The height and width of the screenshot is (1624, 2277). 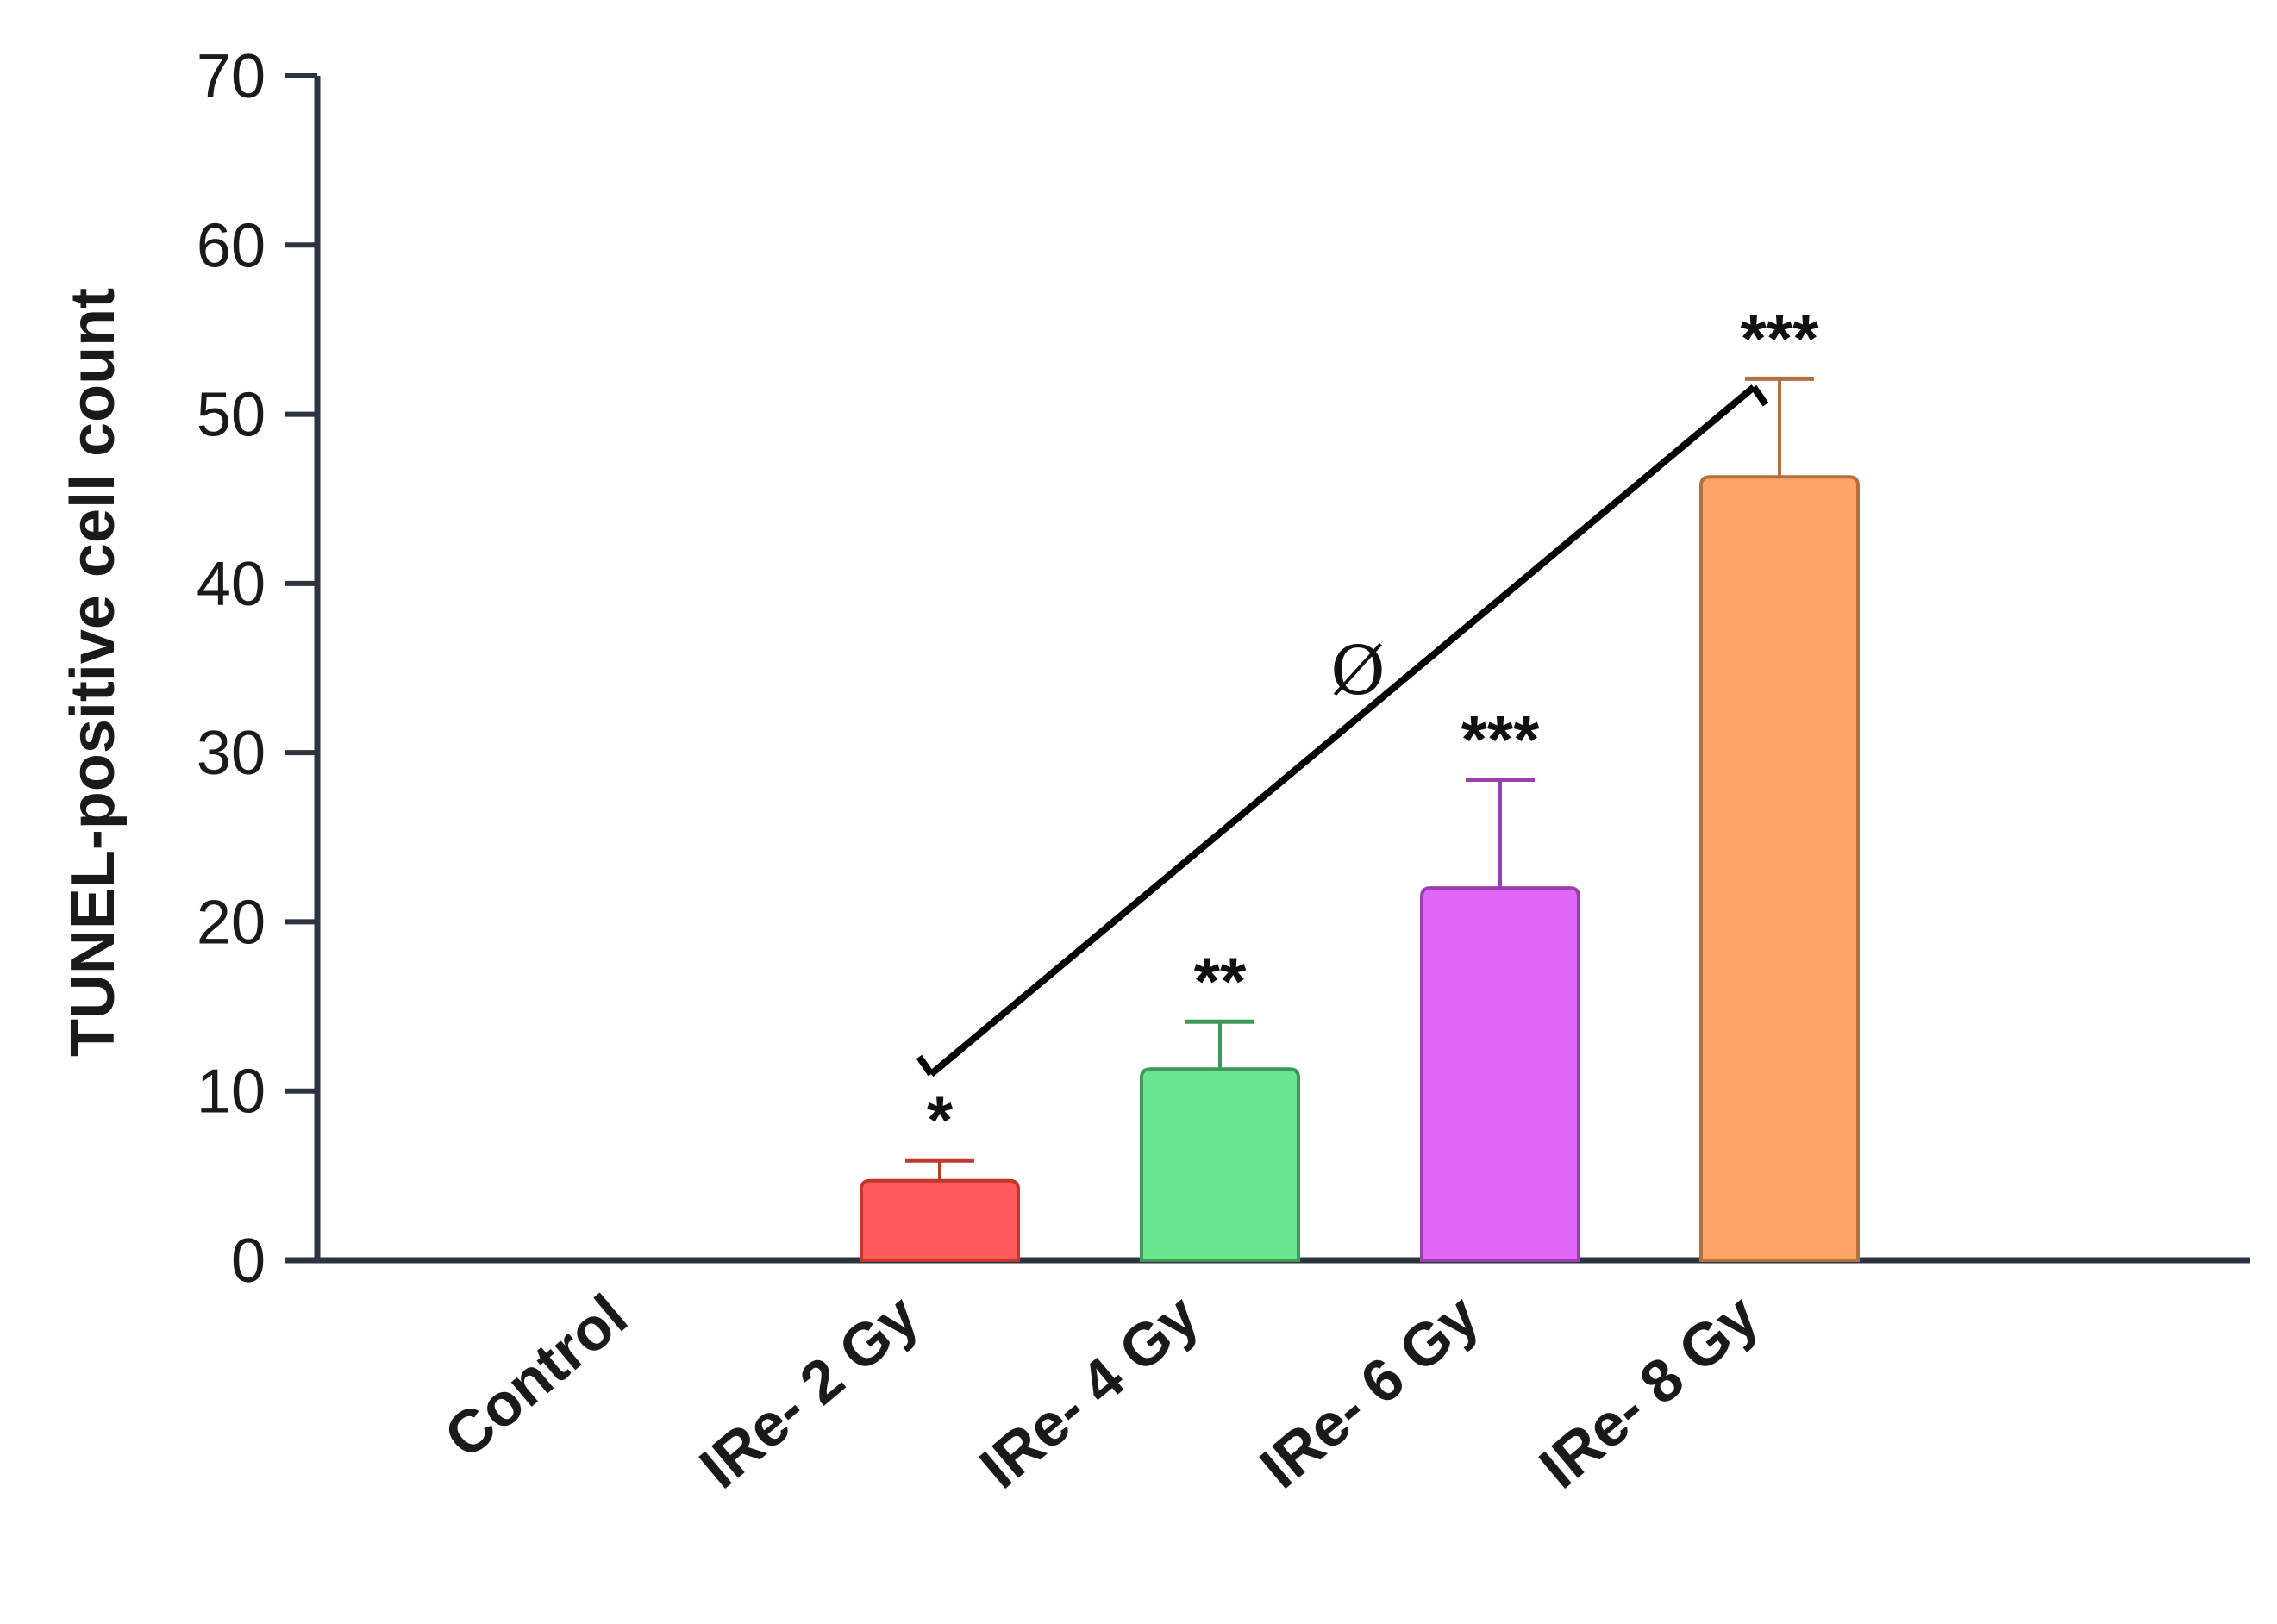 I want to click on comparison-label: Ø, so click(x=1358, y=672).